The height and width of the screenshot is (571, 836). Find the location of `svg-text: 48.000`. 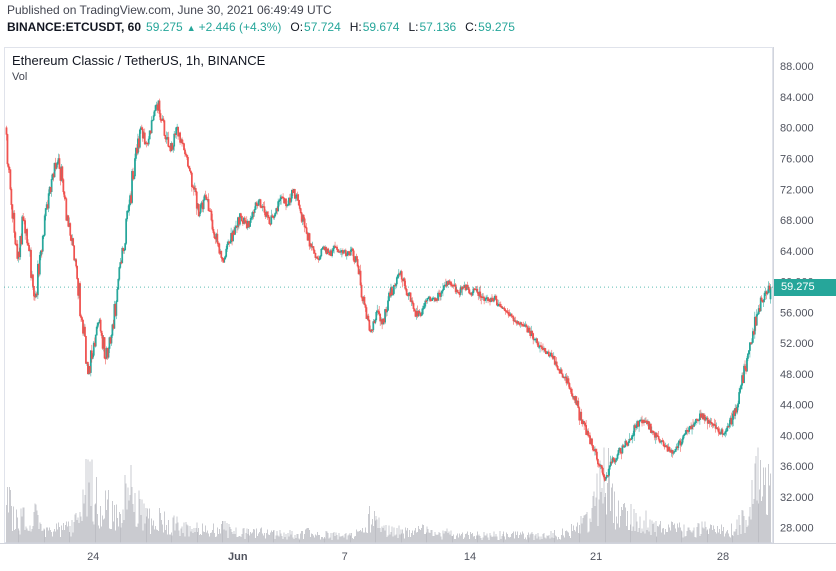

svg-text: 48.000 is located at coordinates (797, 375).